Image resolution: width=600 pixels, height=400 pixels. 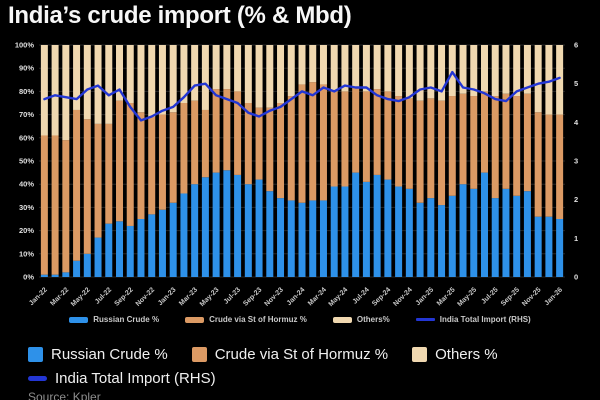 I want to click on legend-row-2: India Total Import (RHS), so click(x=308, y=378).